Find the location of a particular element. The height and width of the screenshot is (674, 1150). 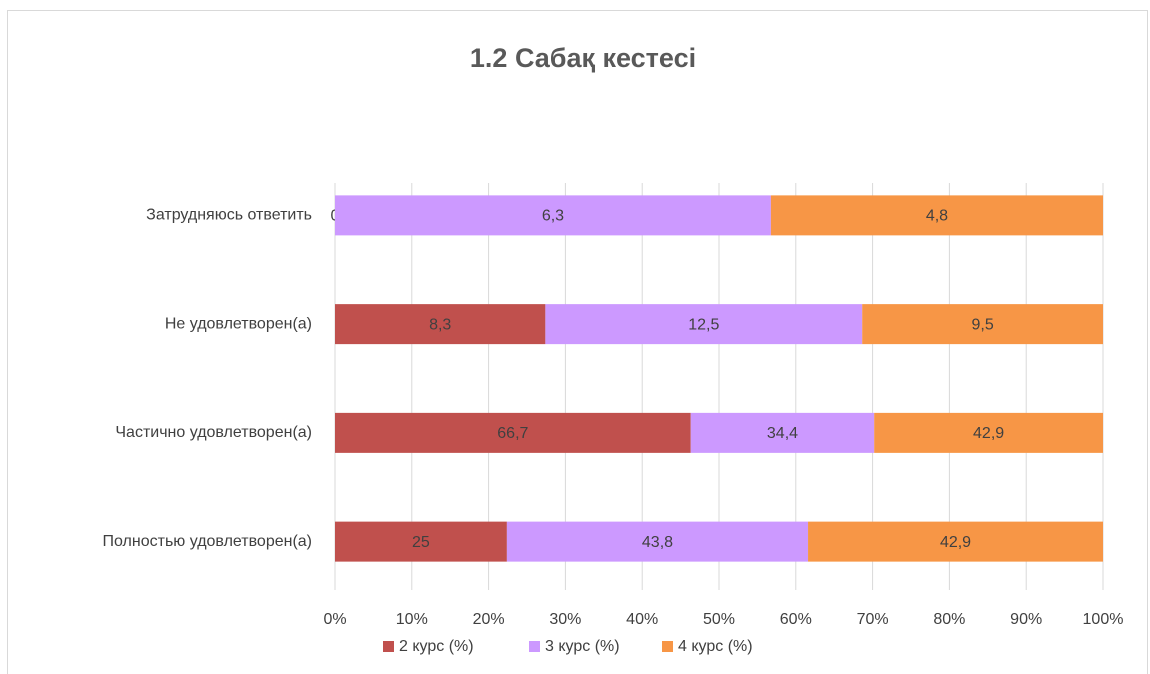

data-label: 4,8 is located at coordinates (937, 216).